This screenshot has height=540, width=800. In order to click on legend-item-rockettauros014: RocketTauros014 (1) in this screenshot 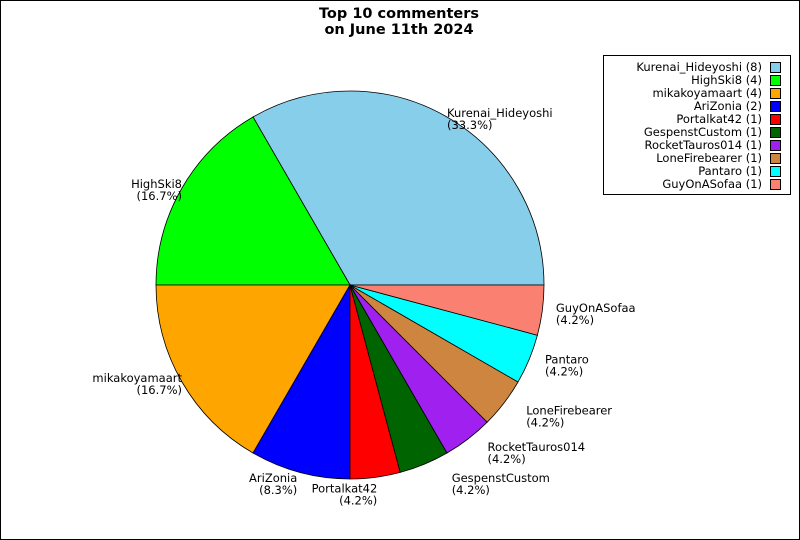, I will do `click(697, 145)`.